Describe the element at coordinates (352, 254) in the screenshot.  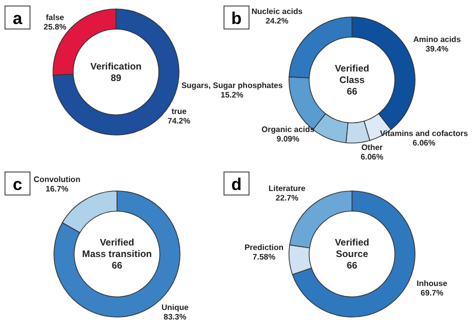
I see `text: Source` at that location.